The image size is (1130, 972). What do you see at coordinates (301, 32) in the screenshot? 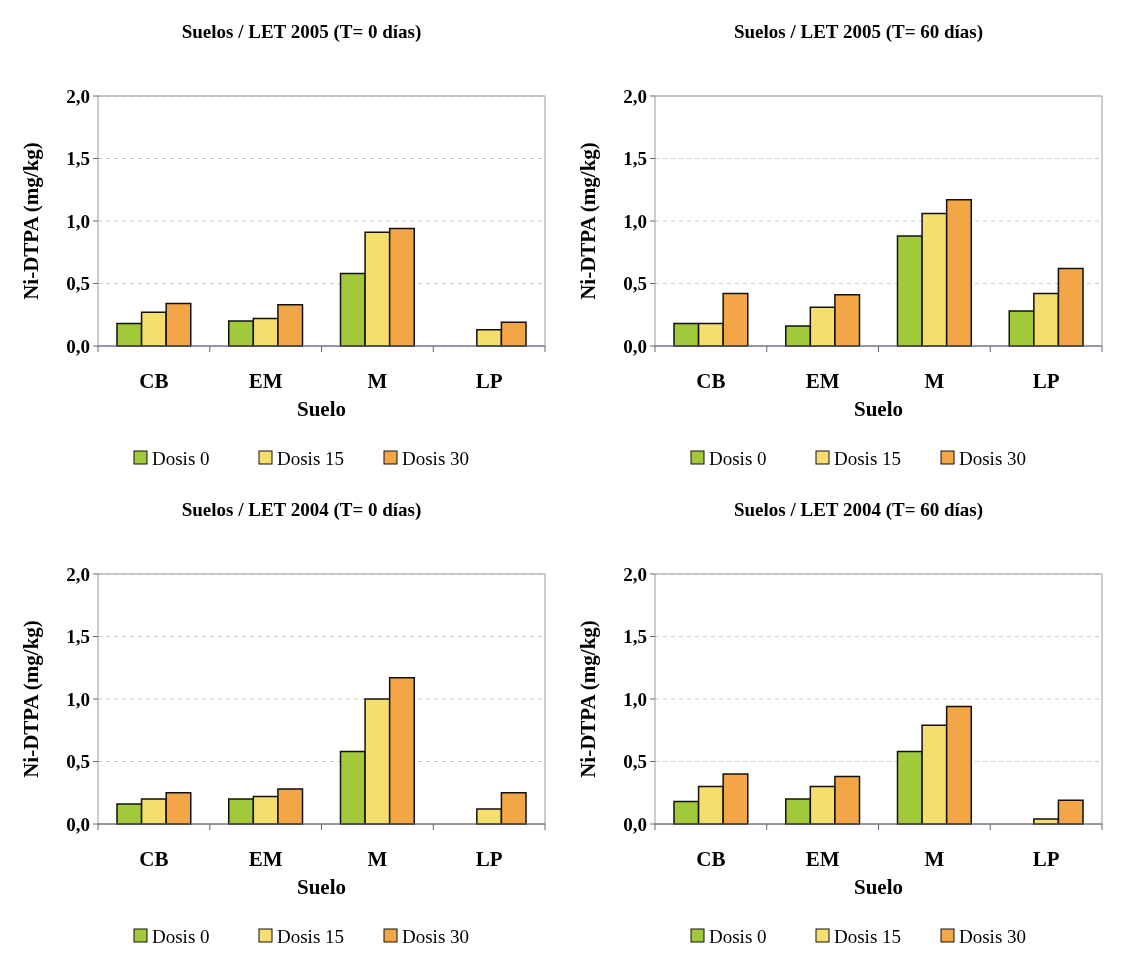
I see `chart-title: Suelos / LET 2005 (T= 0 días)` at bounding box center [301, 32].